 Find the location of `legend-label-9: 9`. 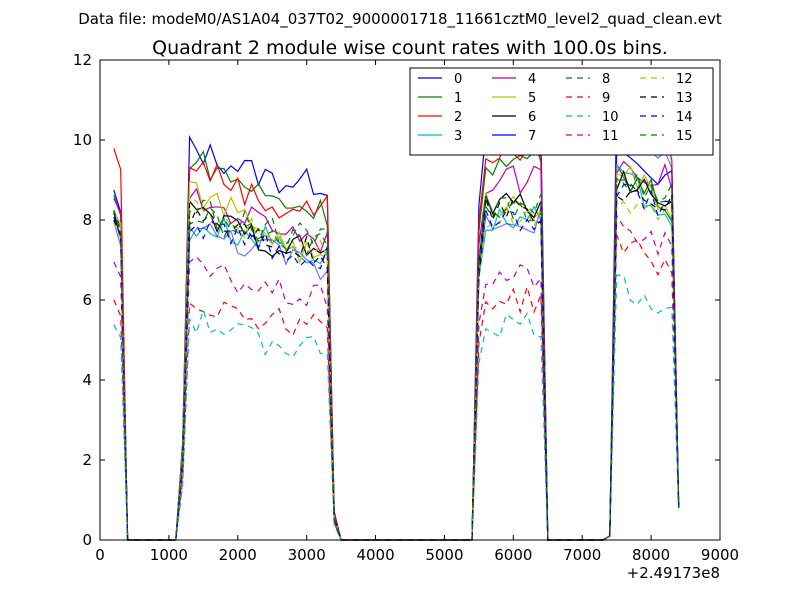

legend-label-9: 9 is located at coordinates (606, 98).